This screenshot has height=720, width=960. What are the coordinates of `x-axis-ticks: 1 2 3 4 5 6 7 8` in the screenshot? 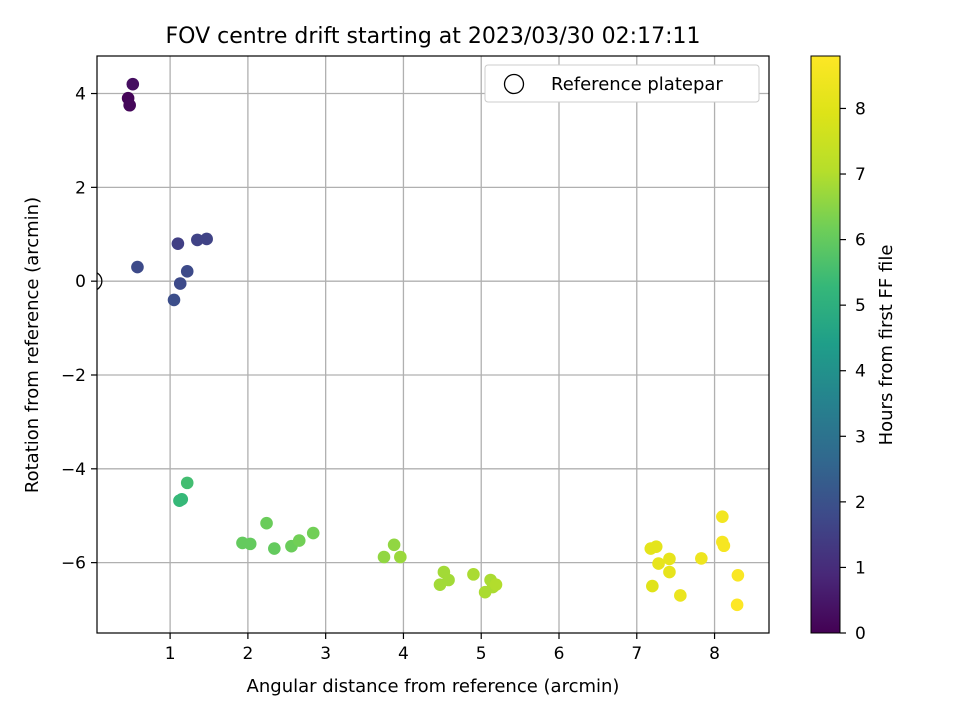 It's located at (442, 648).